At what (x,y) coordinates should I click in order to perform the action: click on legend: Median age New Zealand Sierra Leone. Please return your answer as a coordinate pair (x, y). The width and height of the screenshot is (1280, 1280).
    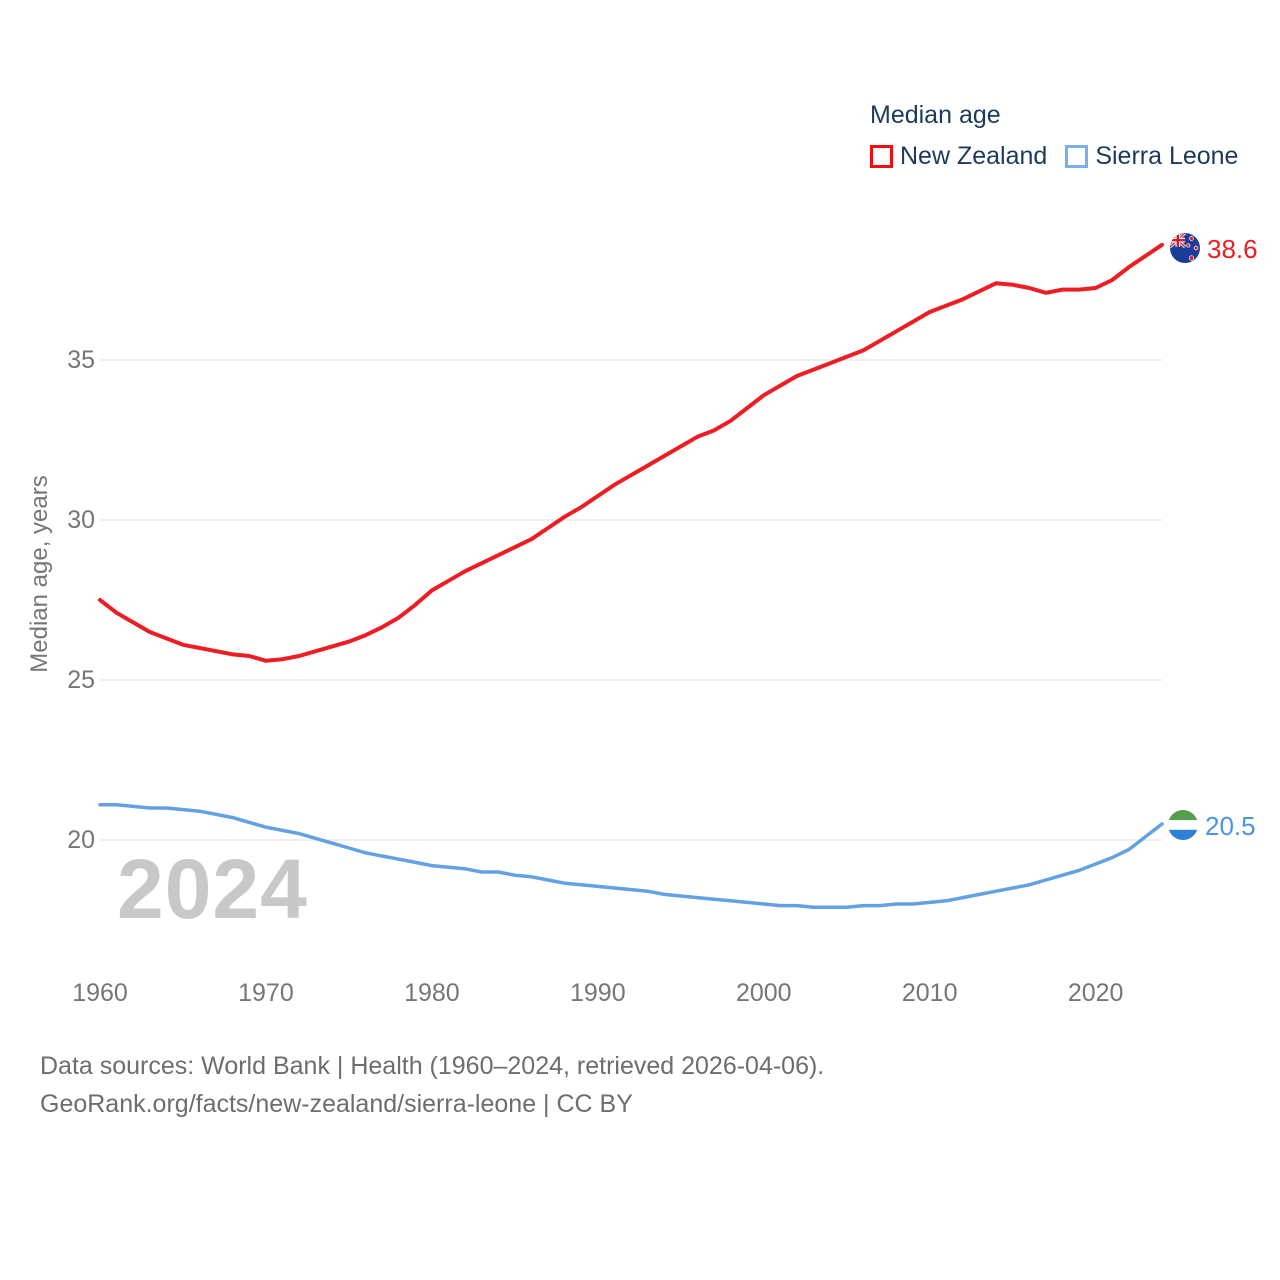
    Looking at the image, I should click on (1054, 135).